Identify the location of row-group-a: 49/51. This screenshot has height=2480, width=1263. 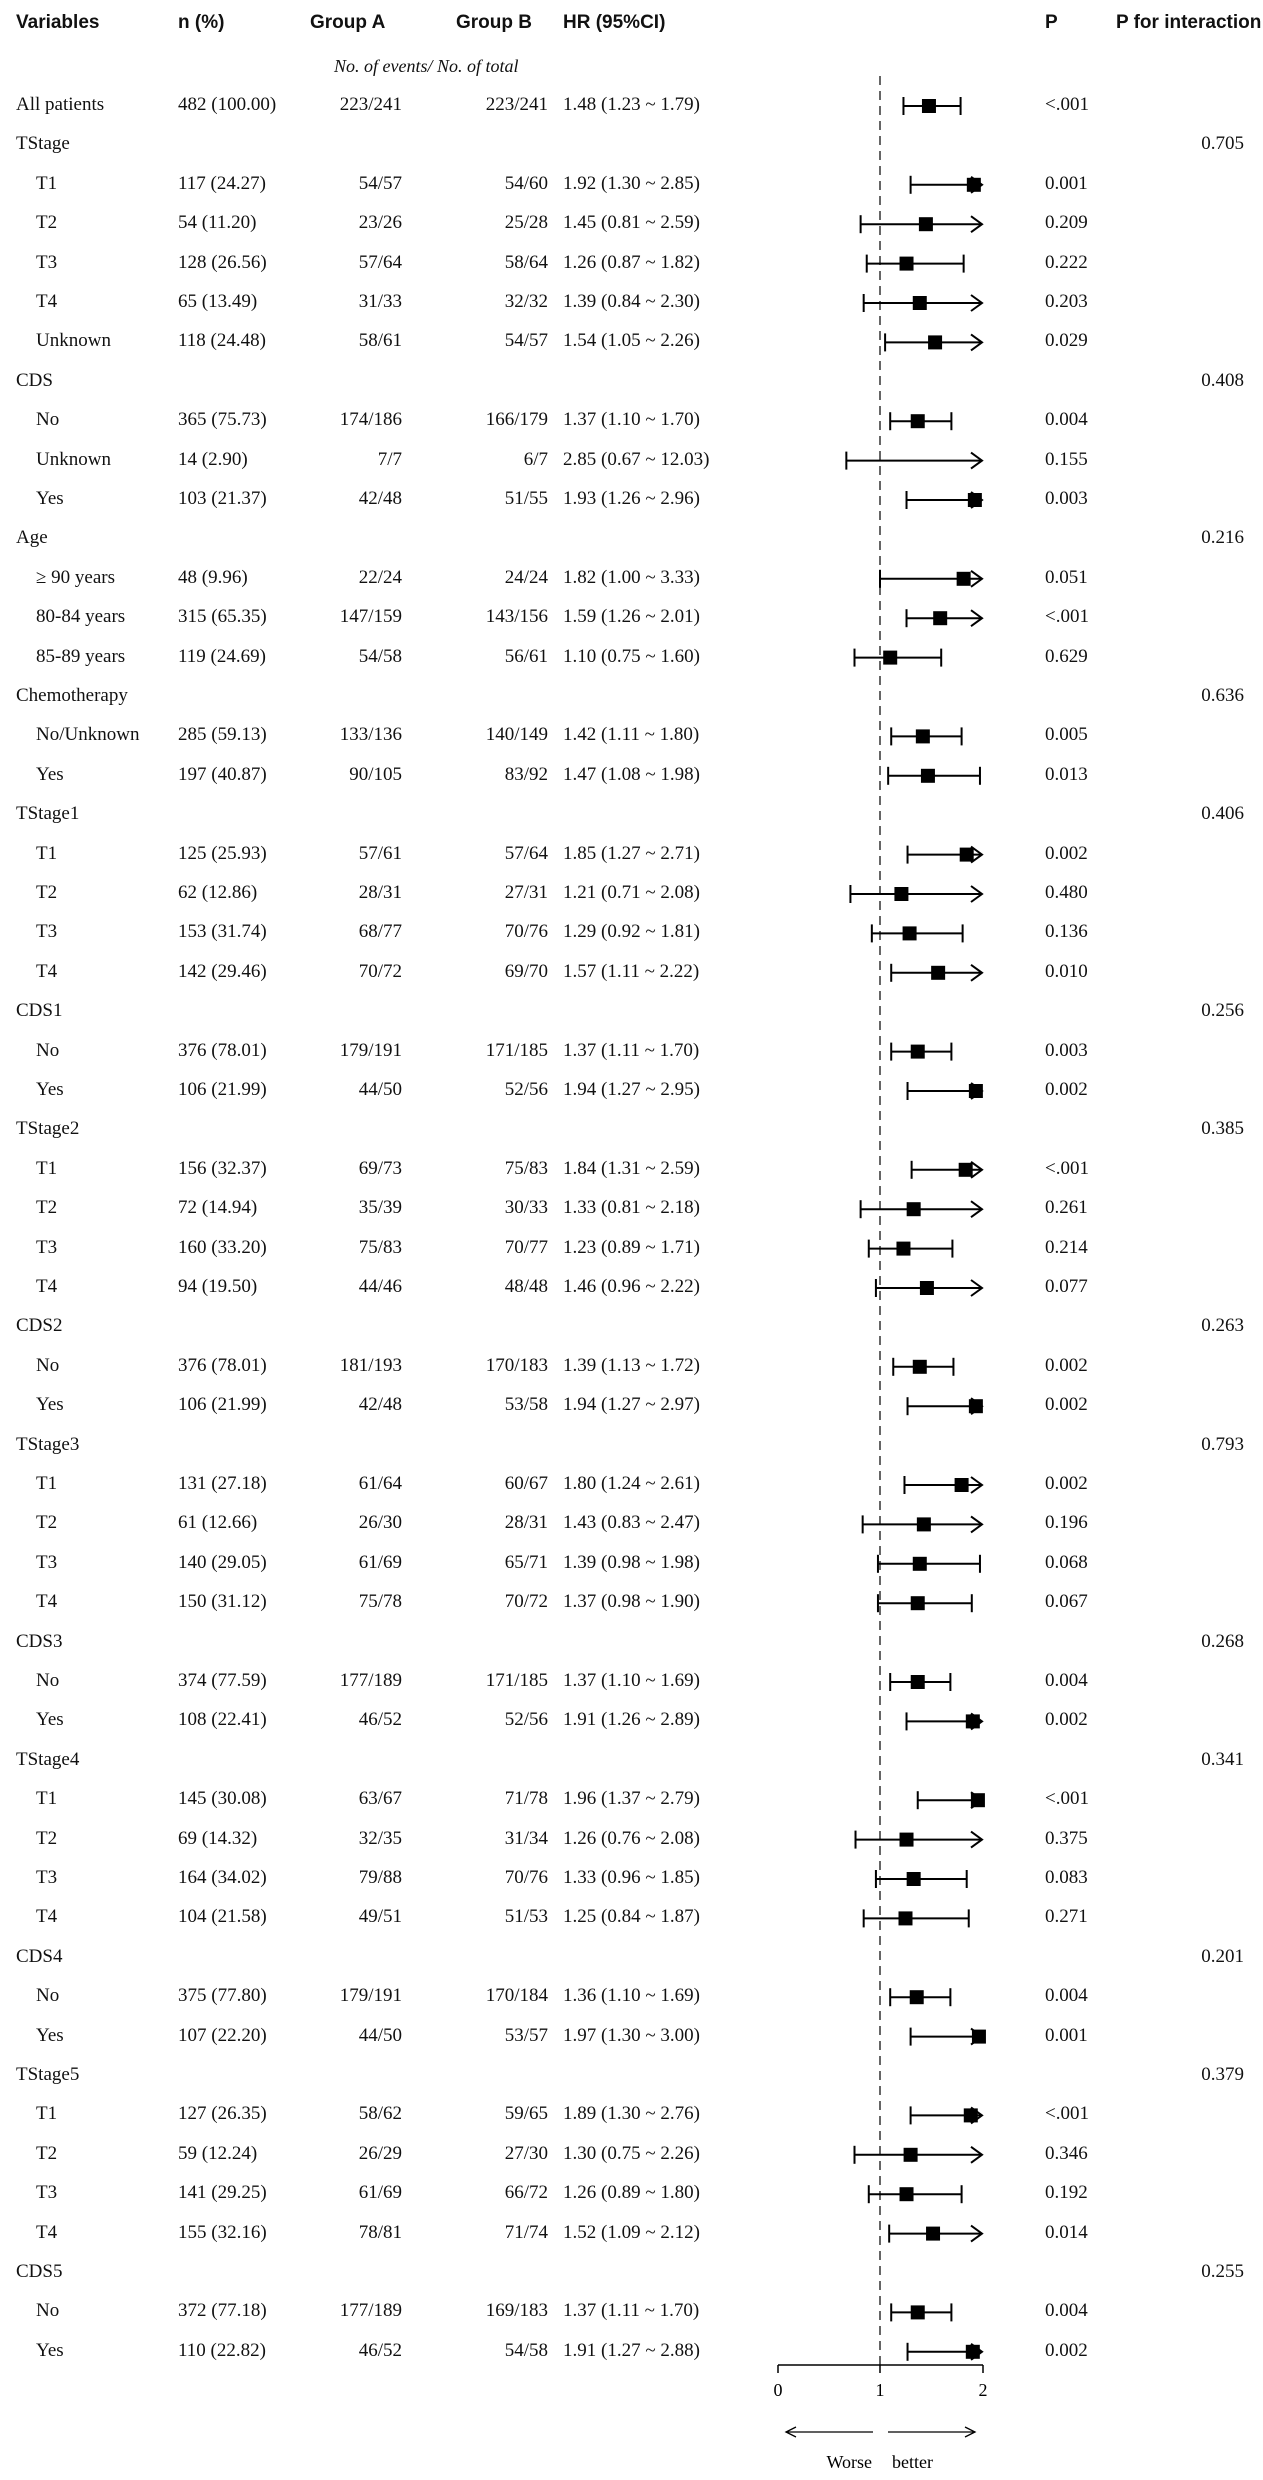
(380, 1917).